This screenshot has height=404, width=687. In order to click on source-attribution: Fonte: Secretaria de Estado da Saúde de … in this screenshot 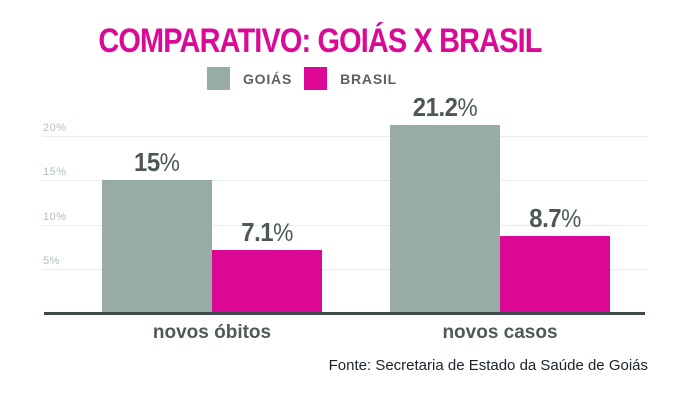, I will do `click(488, 365)`.